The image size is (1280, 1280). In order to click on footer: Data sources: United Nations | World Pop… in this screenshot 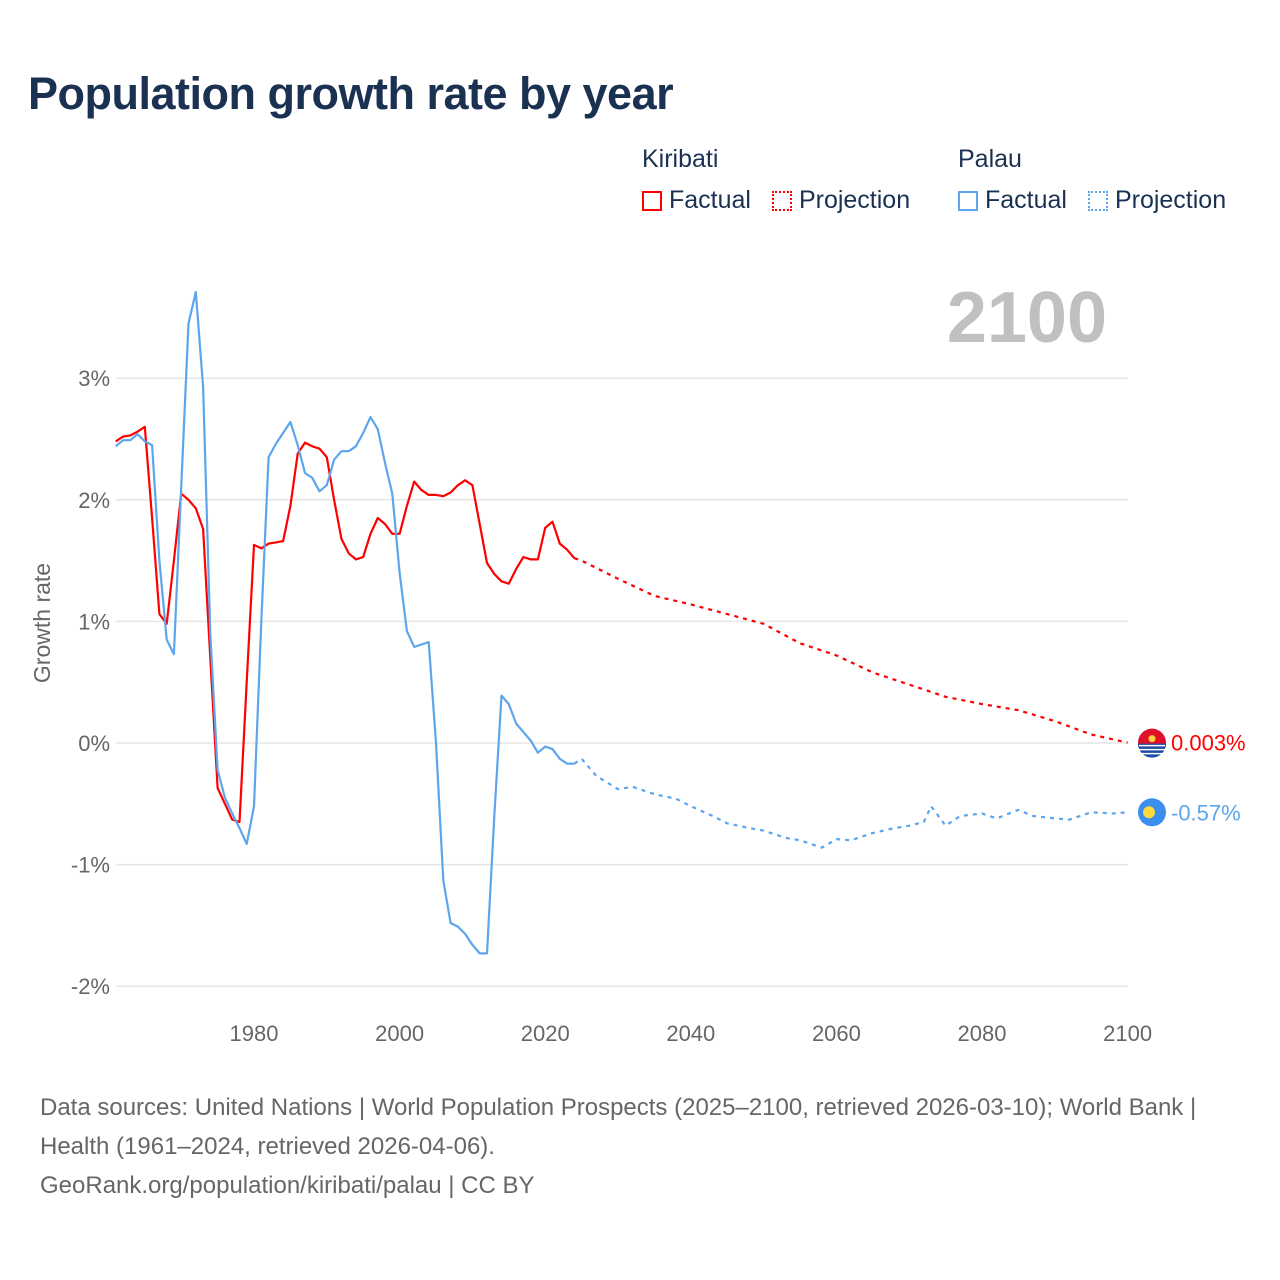, I will do `click(640, 1146)`.